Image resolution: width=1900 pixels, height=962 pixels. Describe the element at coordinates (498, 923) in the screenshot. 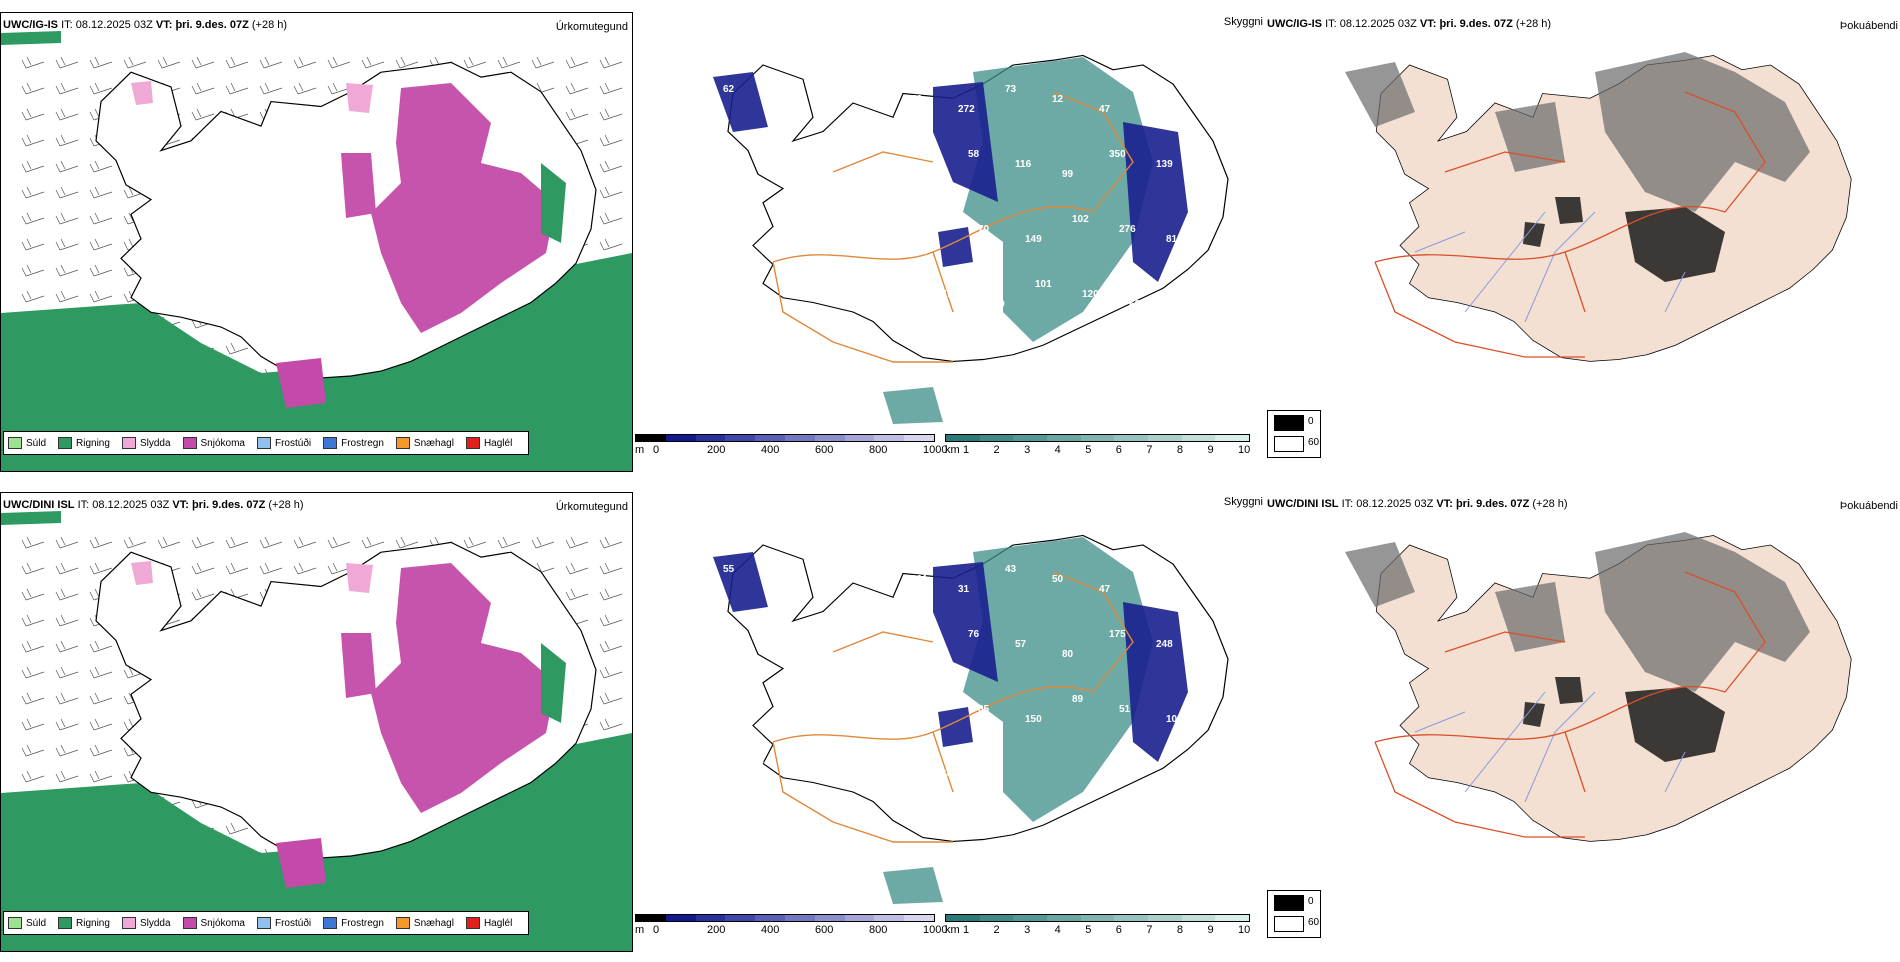

I see `legend-label: Haglél` at that location.